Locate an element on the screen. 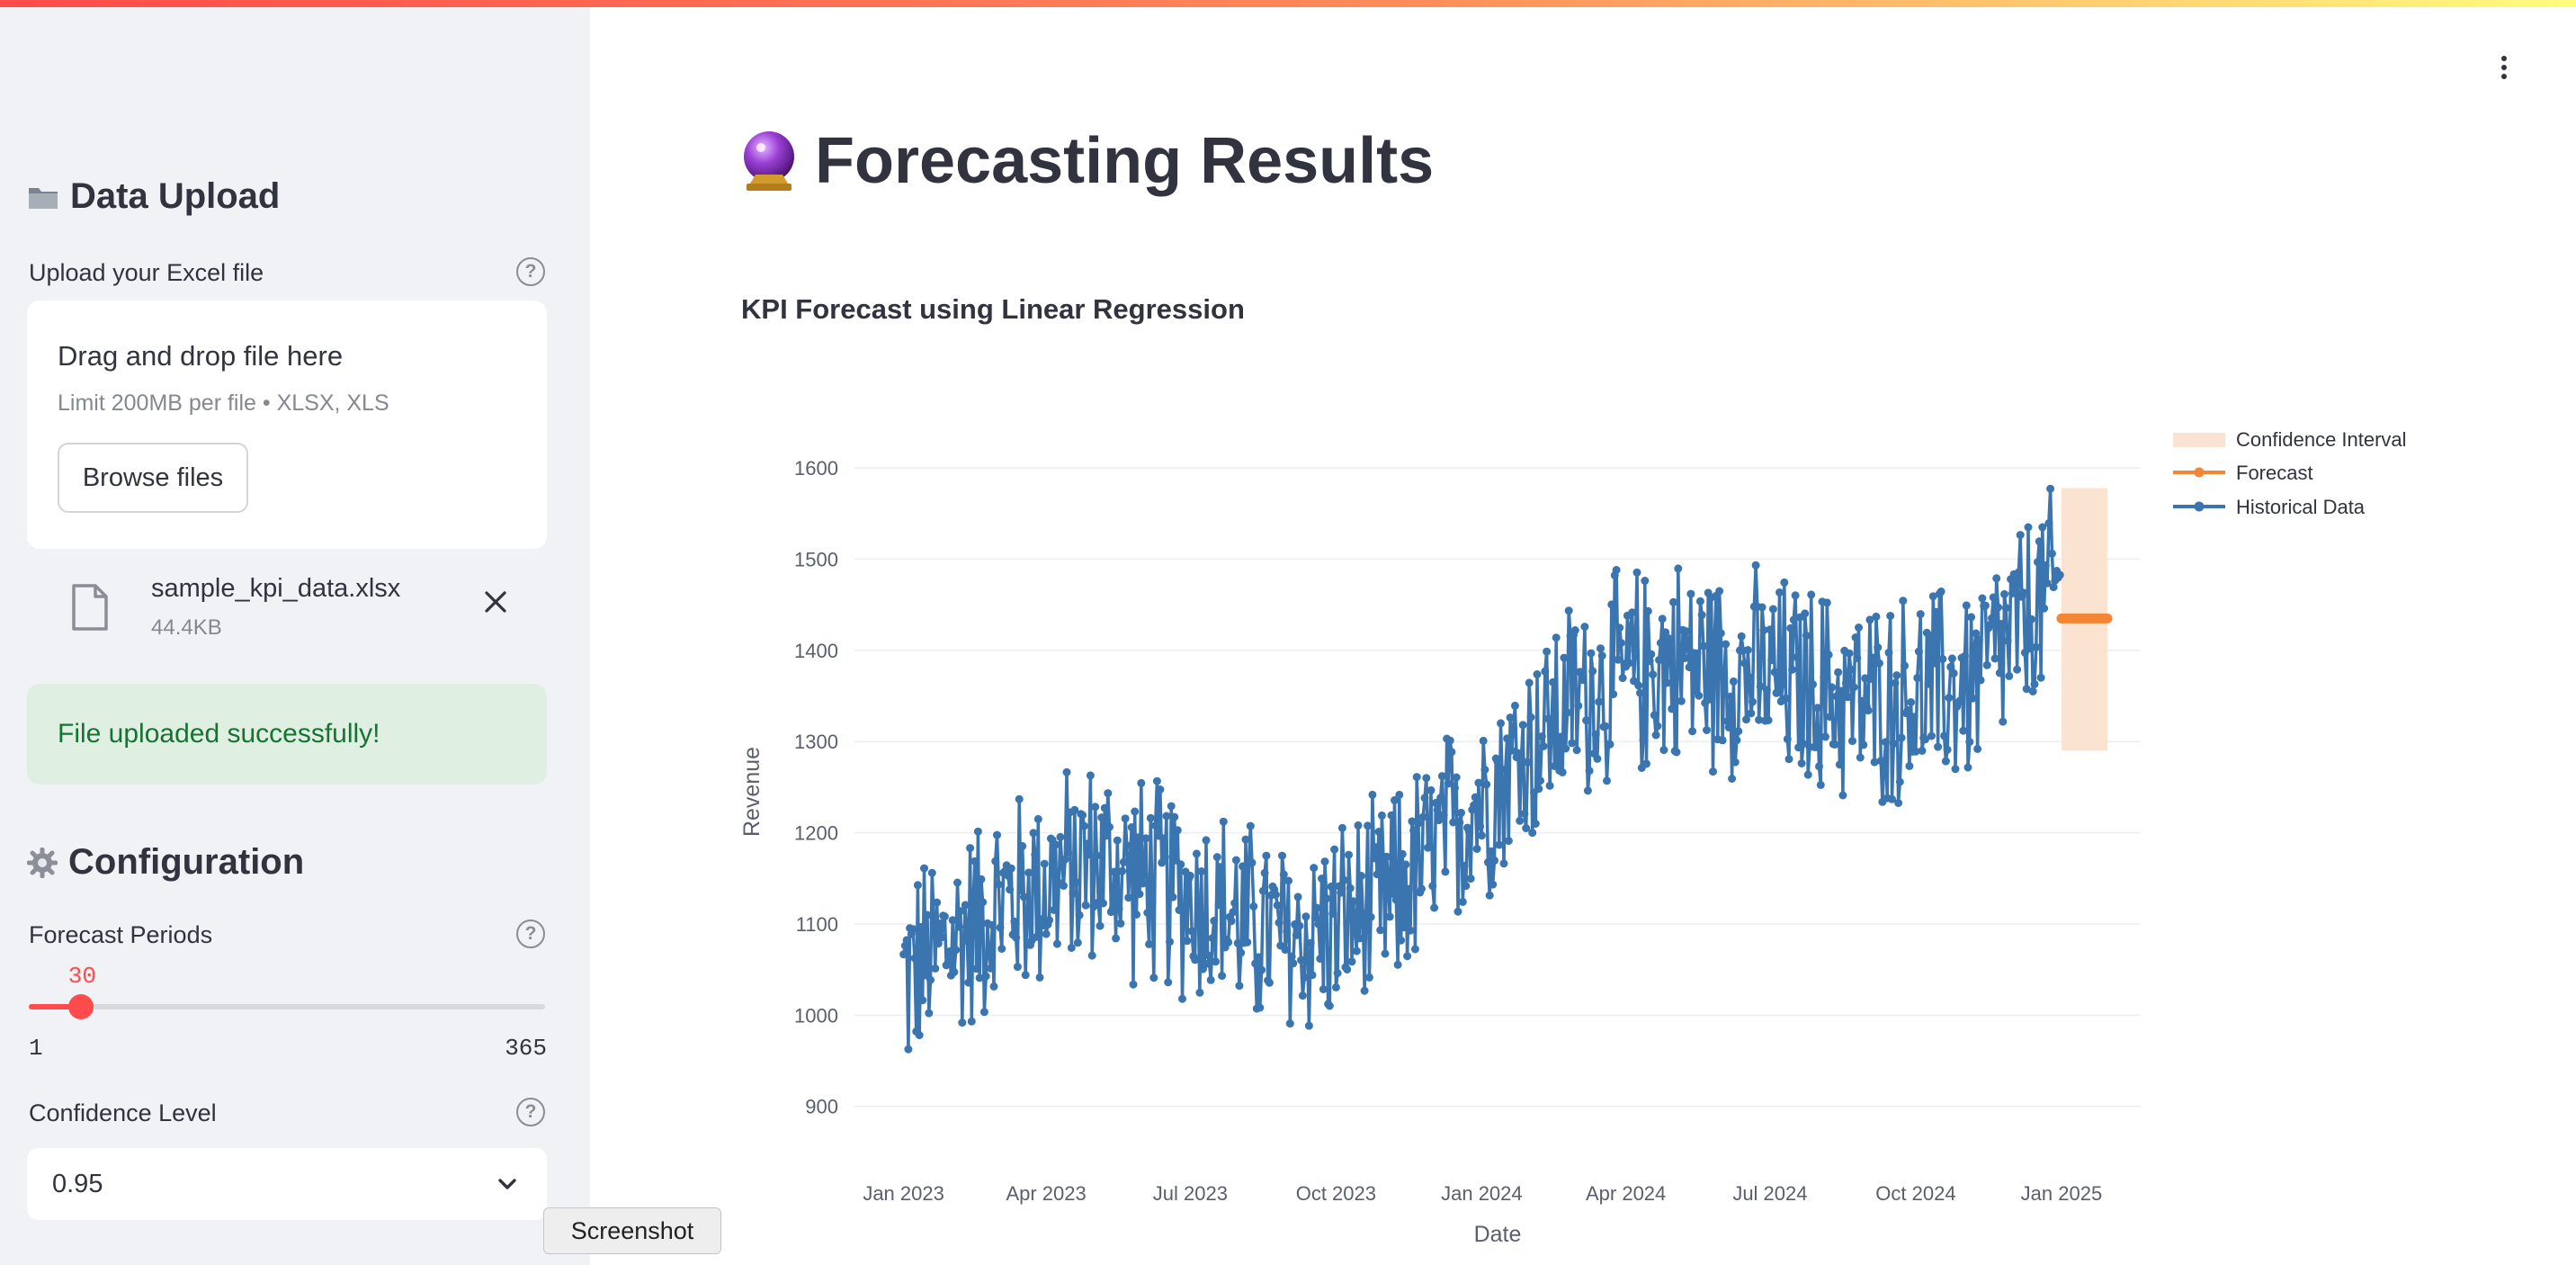 This screenshot has height=1265, width=2576. remove-file-close-icon is located at coordinates (495, 601).